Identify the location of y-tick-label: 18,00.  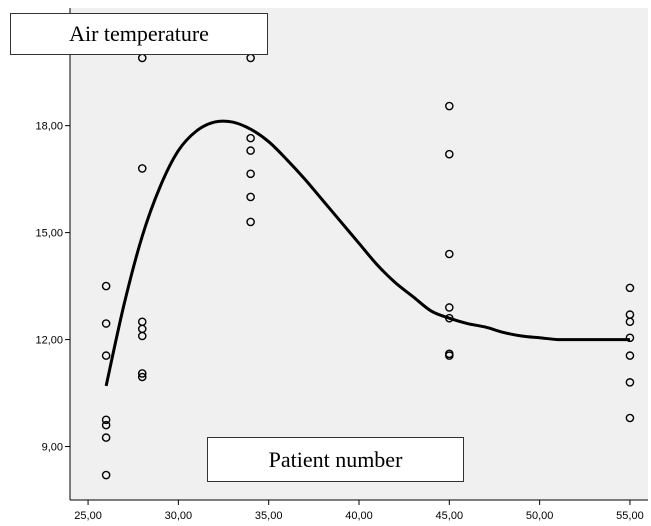
(49, 127).